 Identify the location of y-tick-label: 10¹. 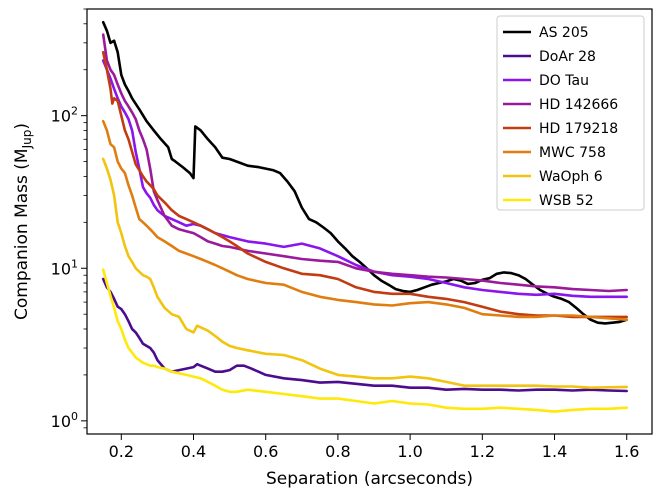
(64, 267).